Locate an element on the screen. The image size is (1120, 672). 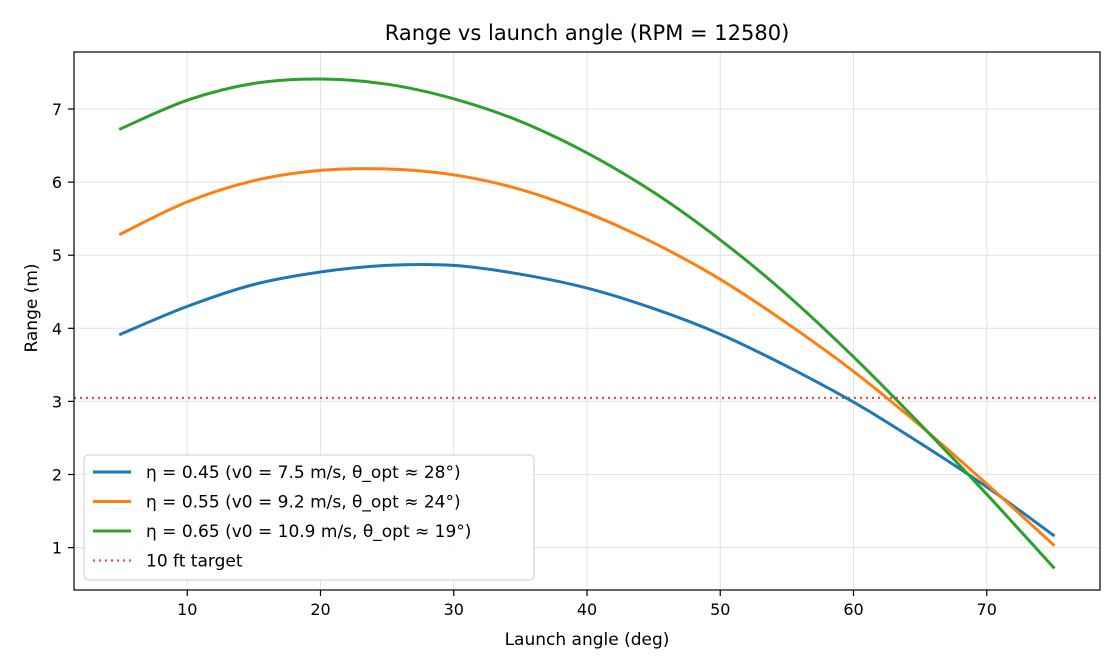
x-tick-label-1: 20 is located at coordinates (320, 609).